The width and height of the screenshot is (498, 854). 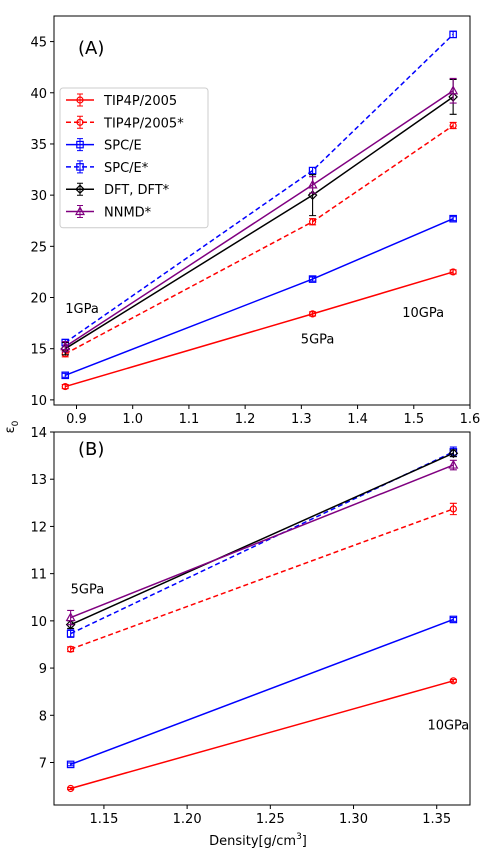 What do you see at coordinates (43, 764) in the screenshot?
I see `y-tick-label: 7` at bounding box center [43, 764].